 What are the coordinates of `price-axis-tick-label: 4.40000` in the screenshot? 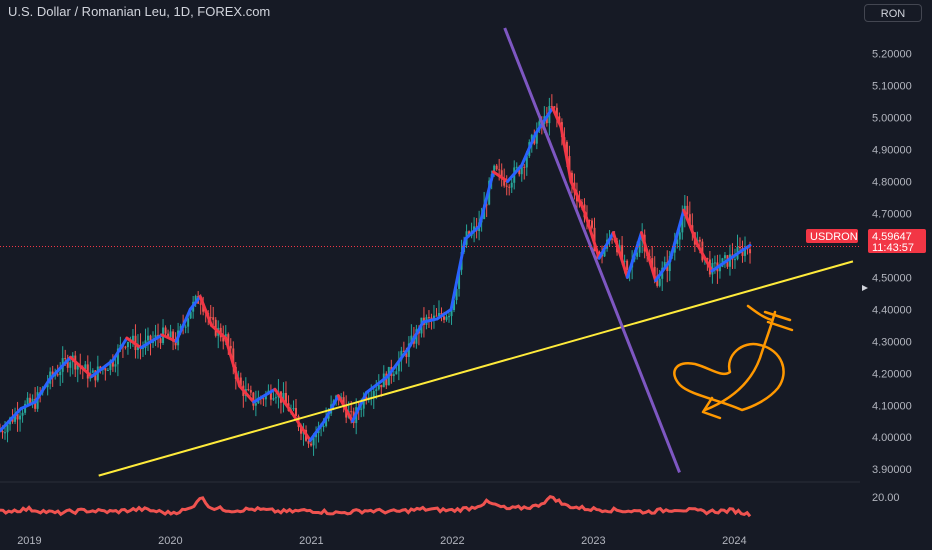 It's located at (892, 310).